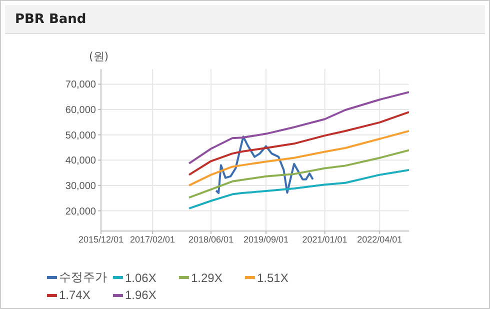 The image size is (490, 309). I want to click on y-tick-label: 30,000, so click(80, 186).